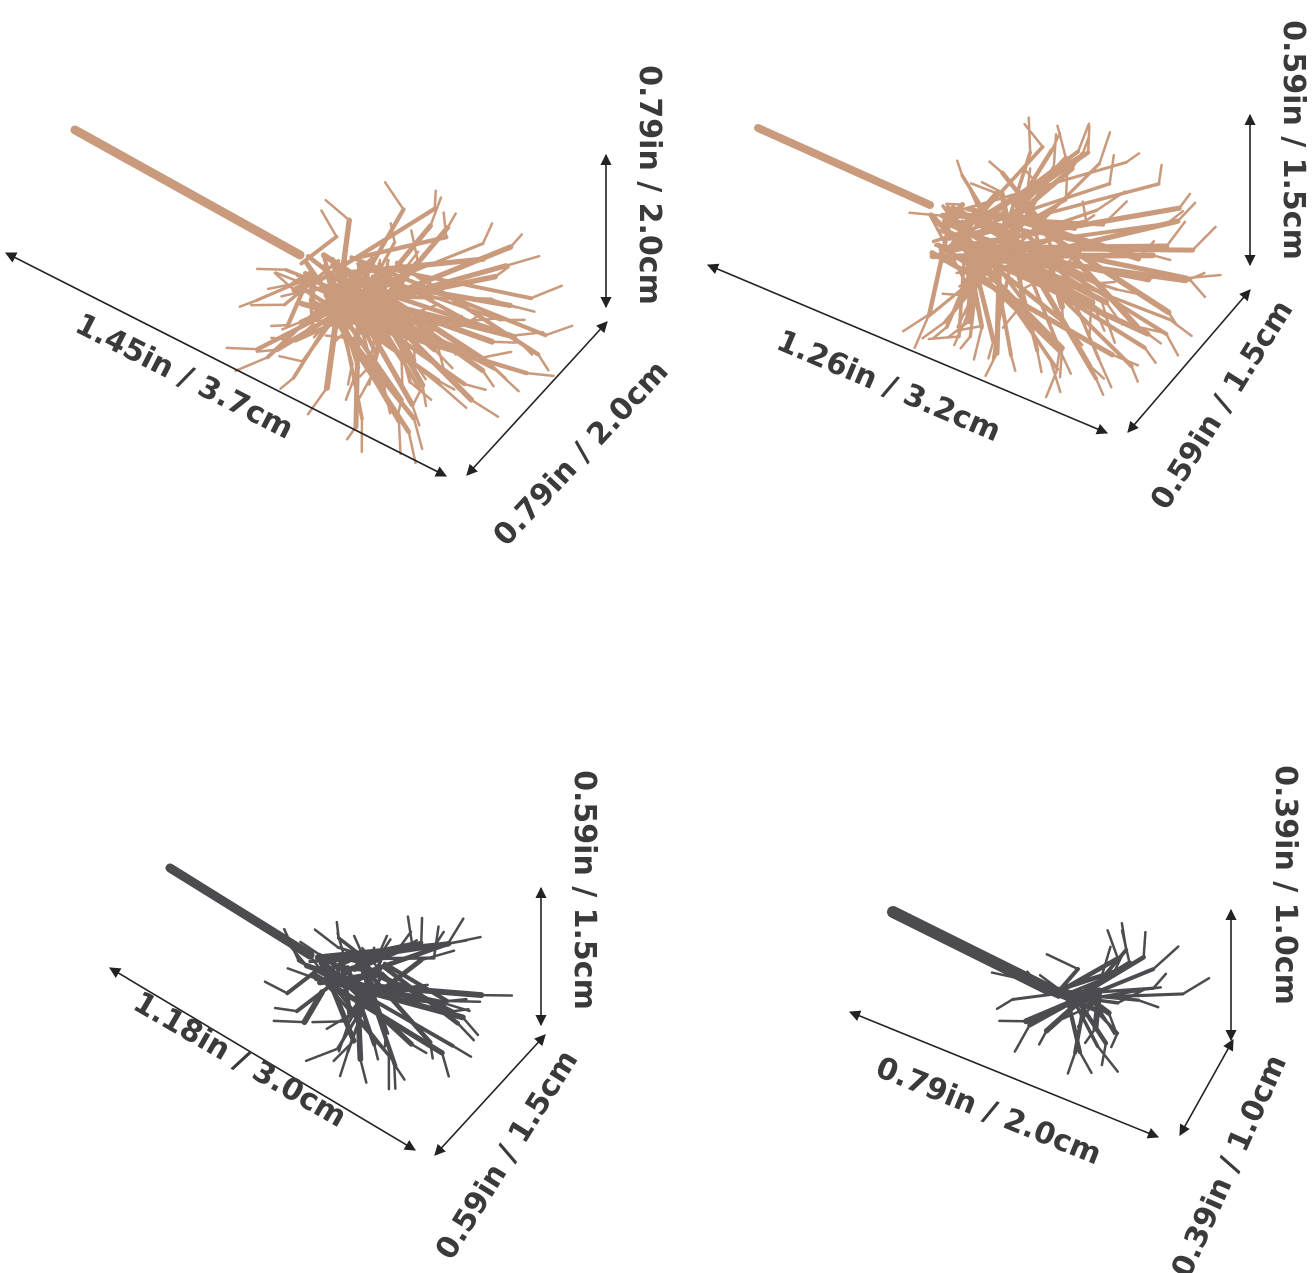 Image resolution: width=1316 pixels, height=1273 pixels. What do you see at coordinates (649, 185) in the screenshot?
I see `height-label: 0.79in / 2.0cm` at bounding box center [649, 185].